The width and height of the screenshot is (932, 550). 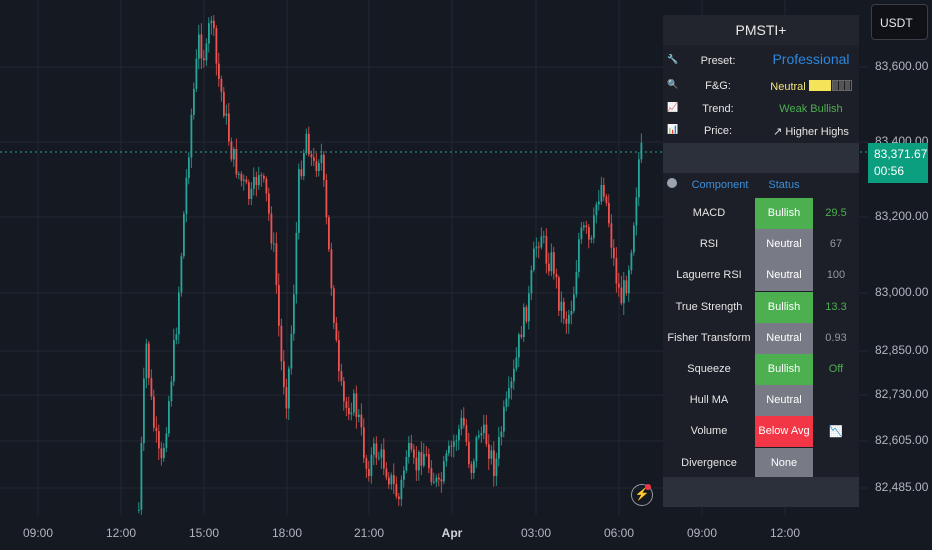 I want to click on component-row: MACD Bullish 29.5, so click(x=761, y=213).